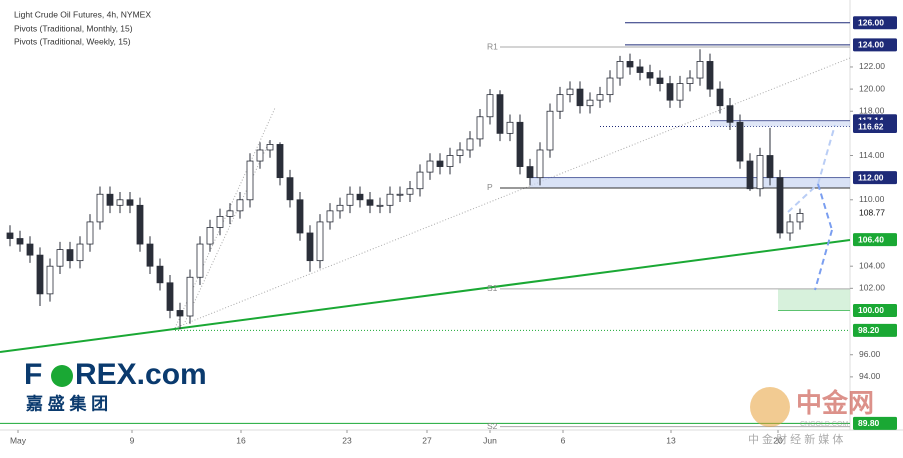 The width and height of the screenshot is (903, 458). What do you see at coordinates (492, 288) in the screenshot?
I see `pivot-label: S1` at bounding box center [492, 288].